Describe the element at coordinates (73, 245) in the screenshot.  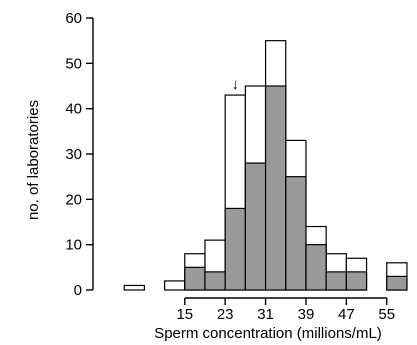
I see `y-tick-label: 10` at that location.